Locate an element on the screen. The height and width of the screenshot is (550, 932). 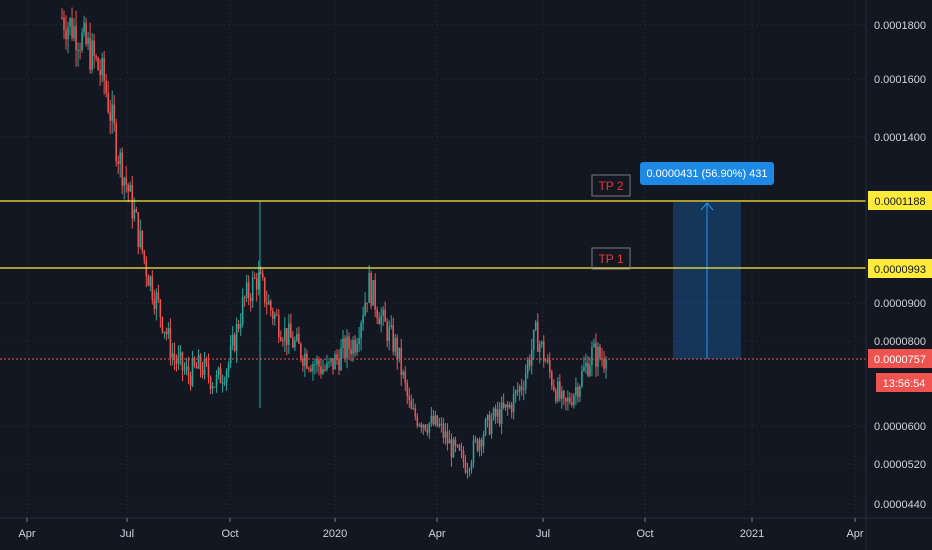
measure-label-box is located at coordinates (707, 173).